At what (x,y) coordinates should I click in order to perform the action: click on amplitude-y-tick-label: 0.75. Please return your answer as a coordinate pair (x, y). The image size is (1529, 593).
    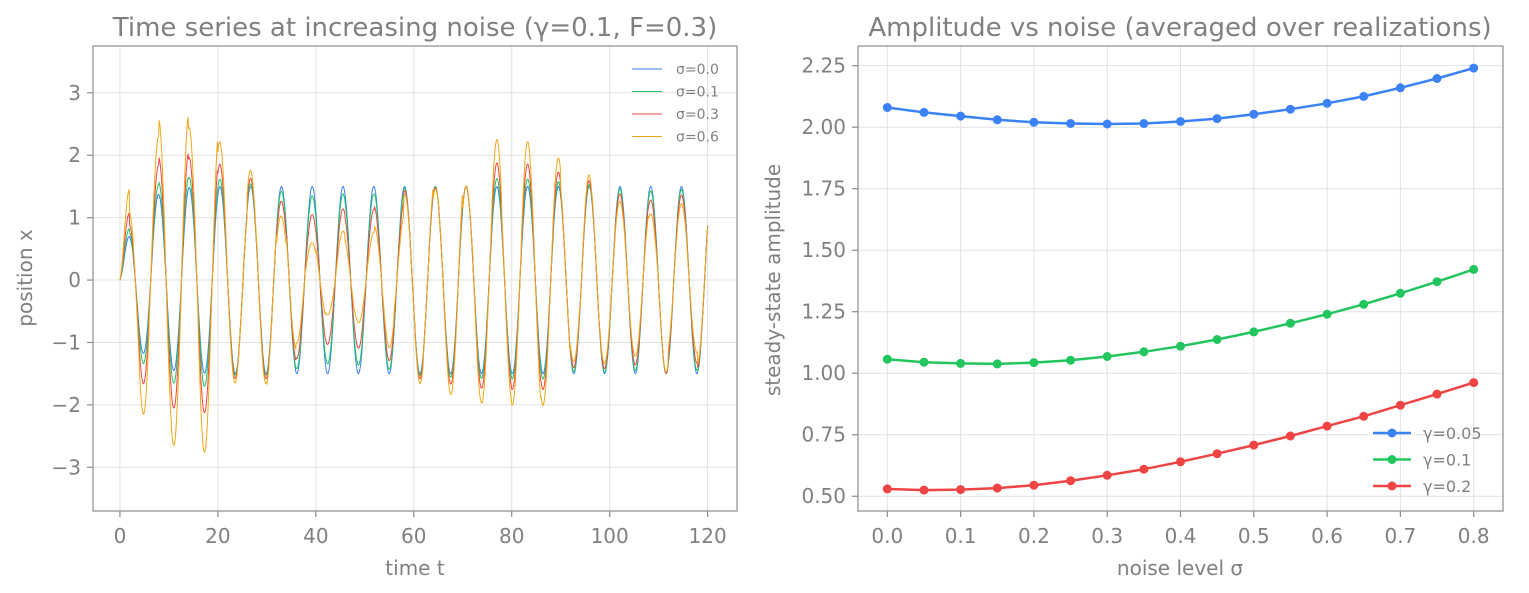
    Looking at the image, I should click on (823, 435).